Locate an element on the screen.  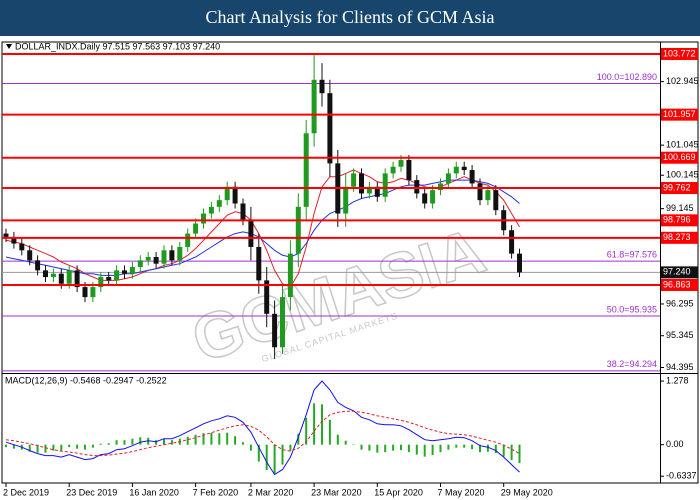
fib-label: 100.0=102.890 is located at coordinates (627, 77).